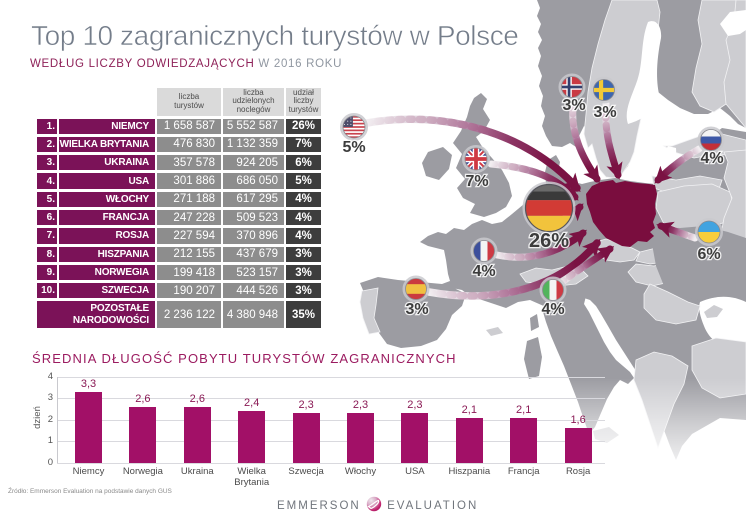 The height and width of the screenshot is (531, 746). What do you see at coordinates (476, 181) in the screenshot?
I see `svg-text: 7%` at bounding box center [476, 181].